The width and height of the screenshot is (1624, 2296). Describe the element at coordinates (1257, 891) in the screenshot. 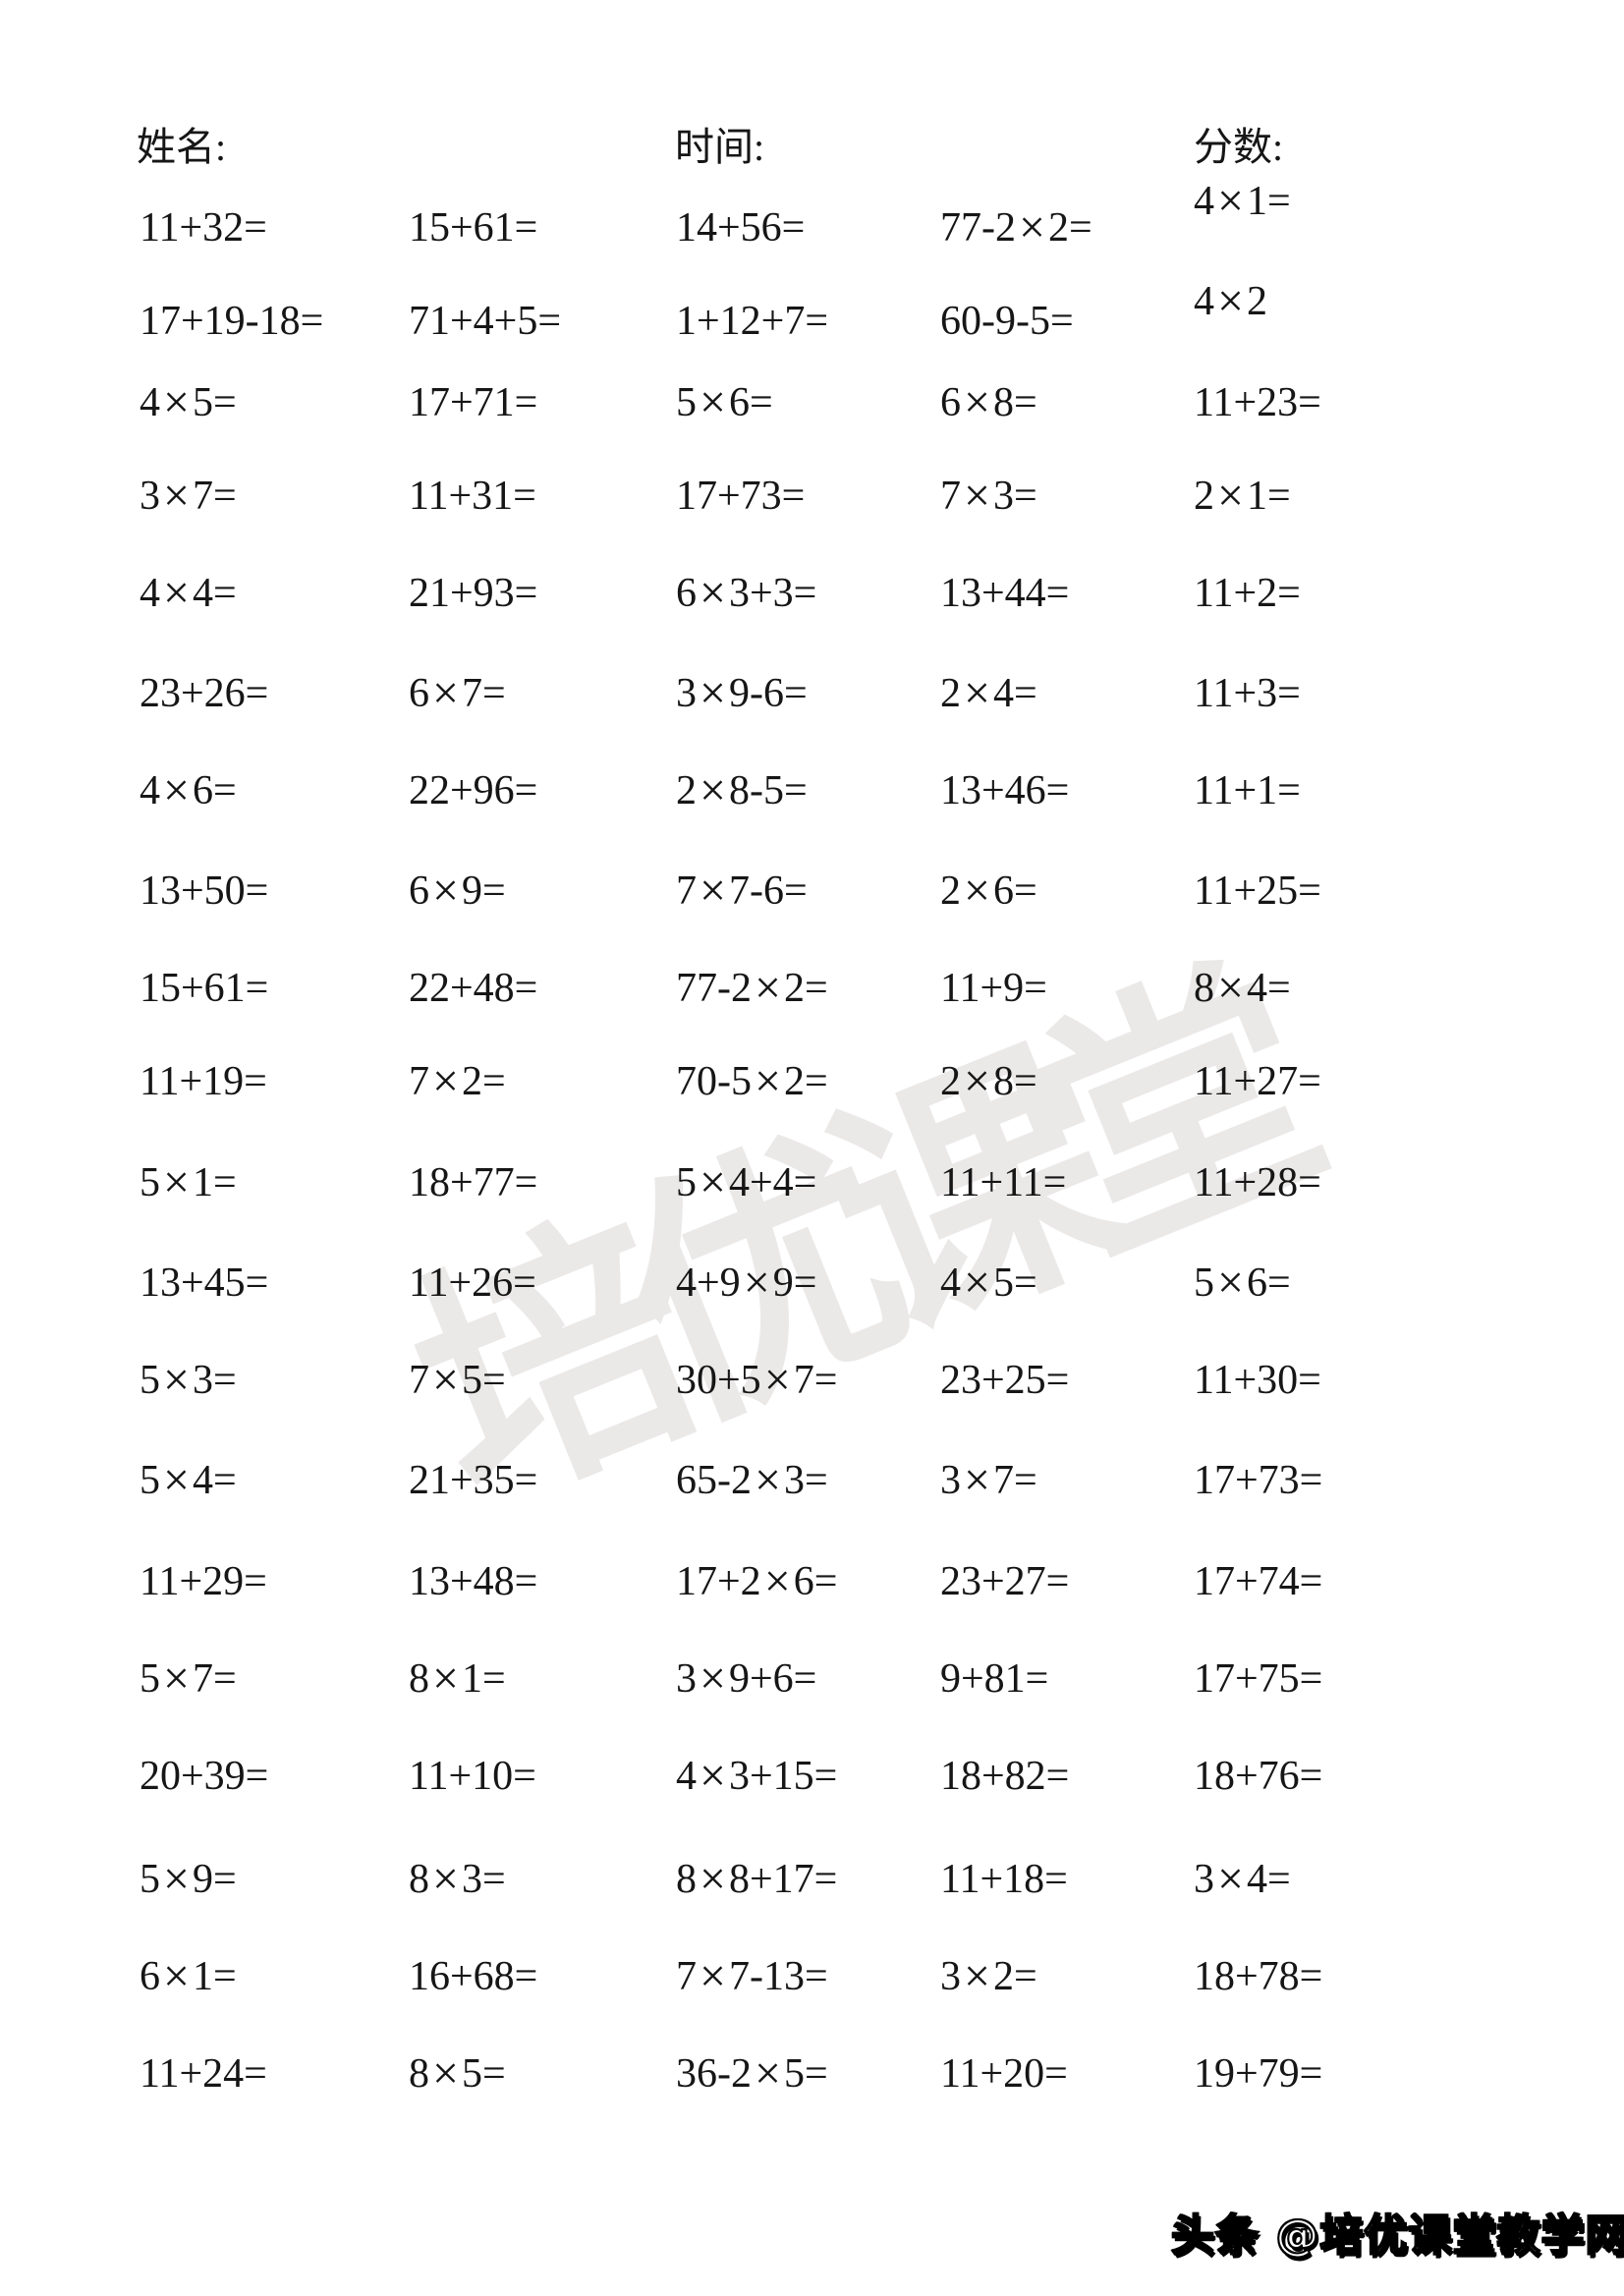

I see `problem-cell: 11+25=` at that location.